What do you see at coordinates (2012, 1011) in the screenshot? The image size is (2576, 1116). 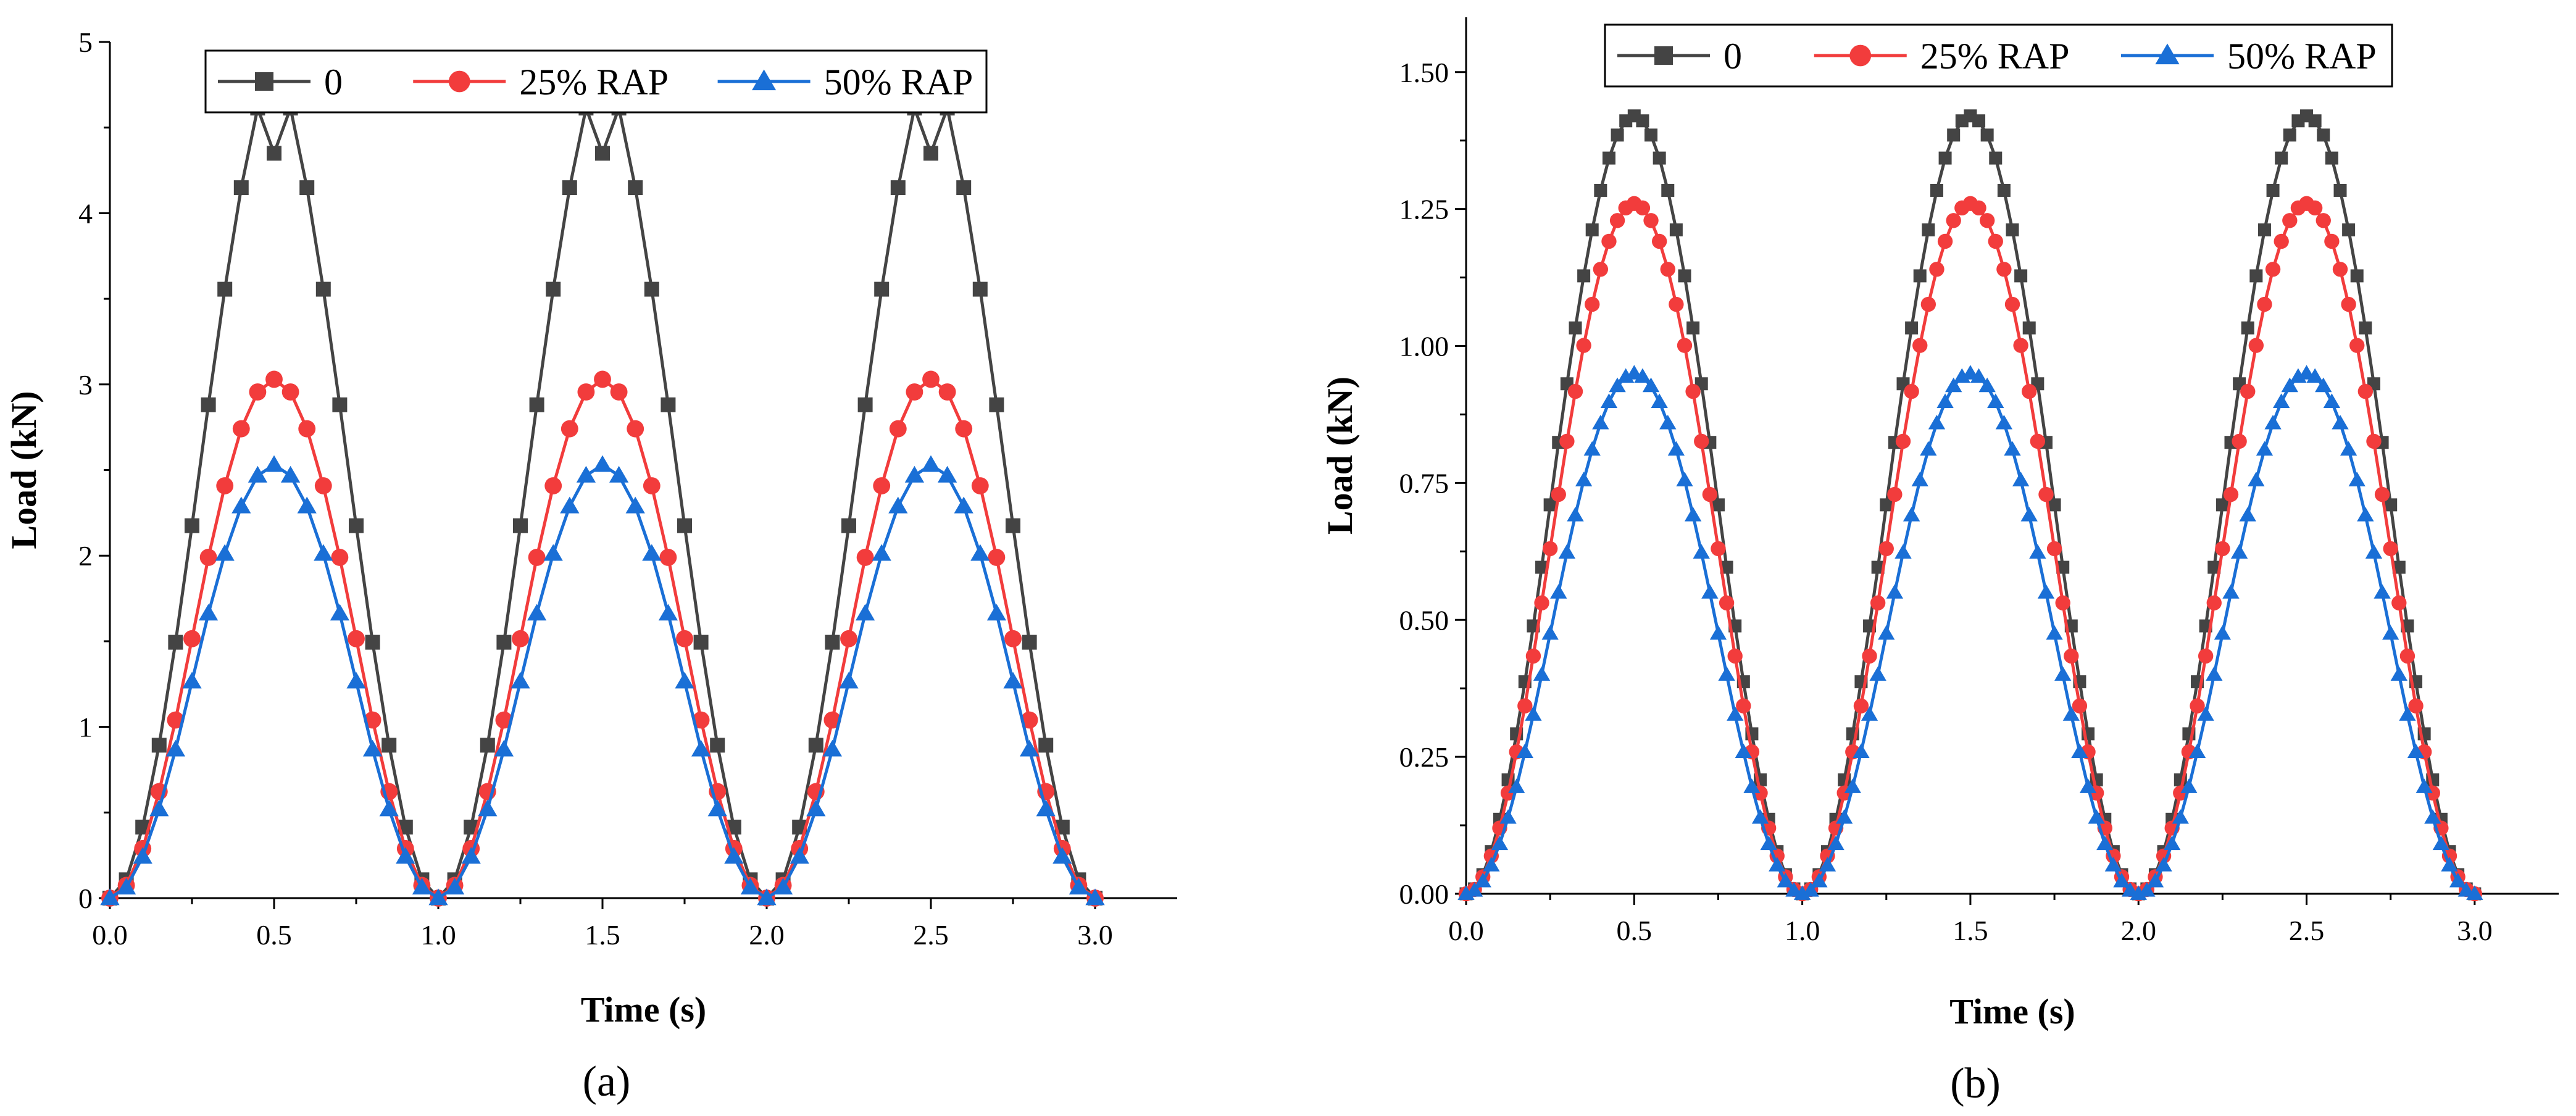 I see `x-axis-title: Time (s)` at bounding box center [2012, 1011].